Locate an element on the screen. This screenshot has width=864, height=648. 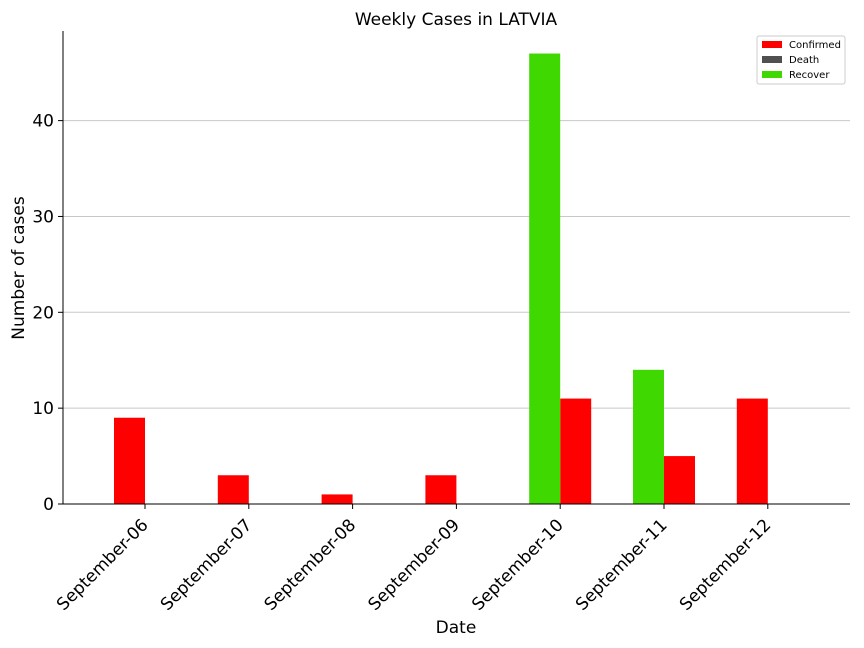
legend-label-confirmed: Confirmed is located at coordinates (815, 45).